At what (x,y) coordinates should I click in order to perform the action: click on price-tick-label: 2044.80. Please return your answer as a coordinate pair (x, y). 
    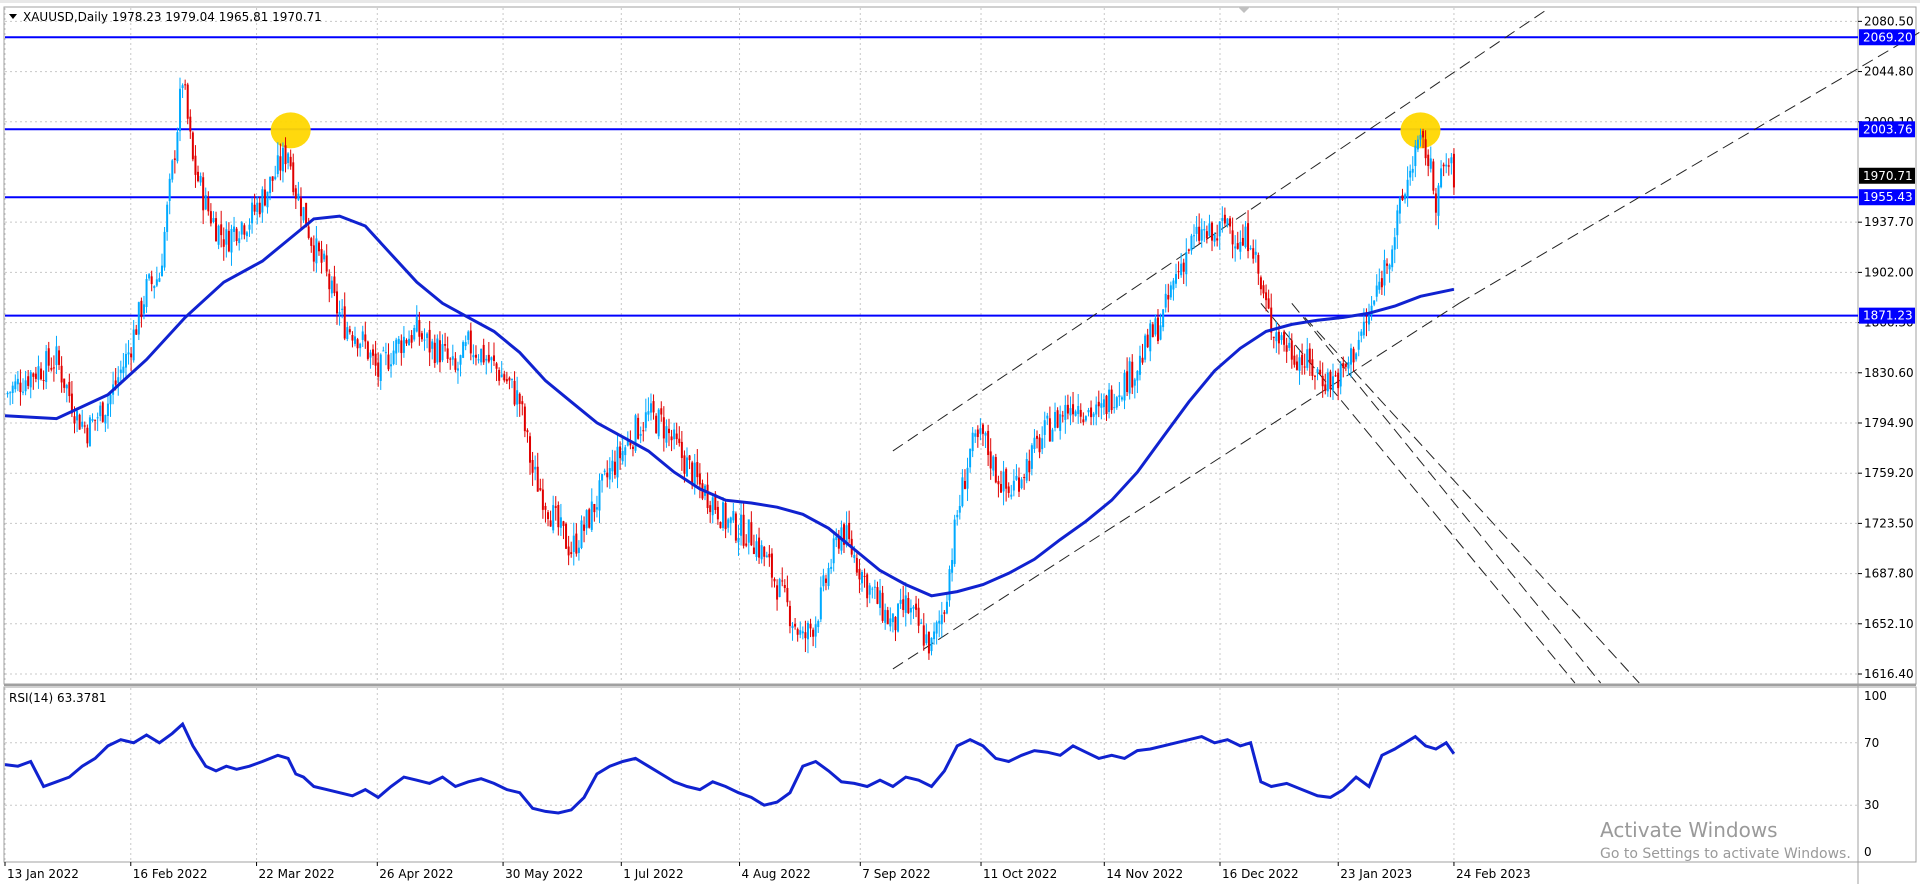
    Looking at the image, I should click on (1889, 72).